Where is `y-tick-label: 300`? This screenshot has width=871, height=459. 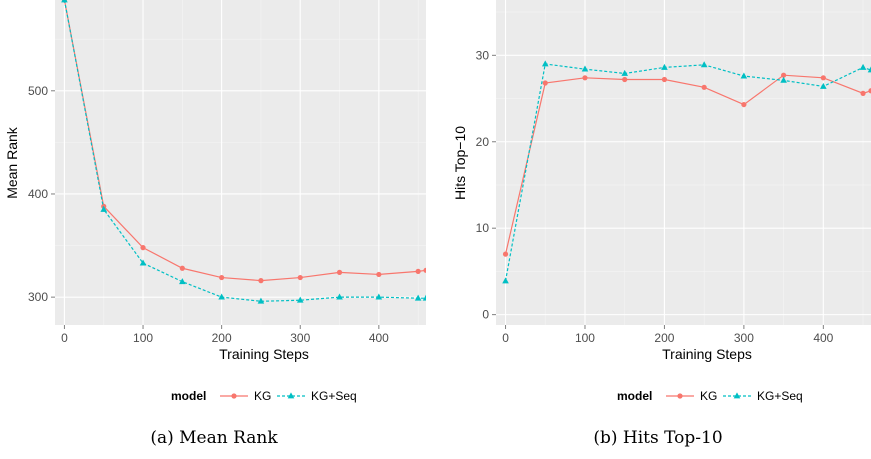
y-tick-label: 300 is located at coordinates (38, 297).